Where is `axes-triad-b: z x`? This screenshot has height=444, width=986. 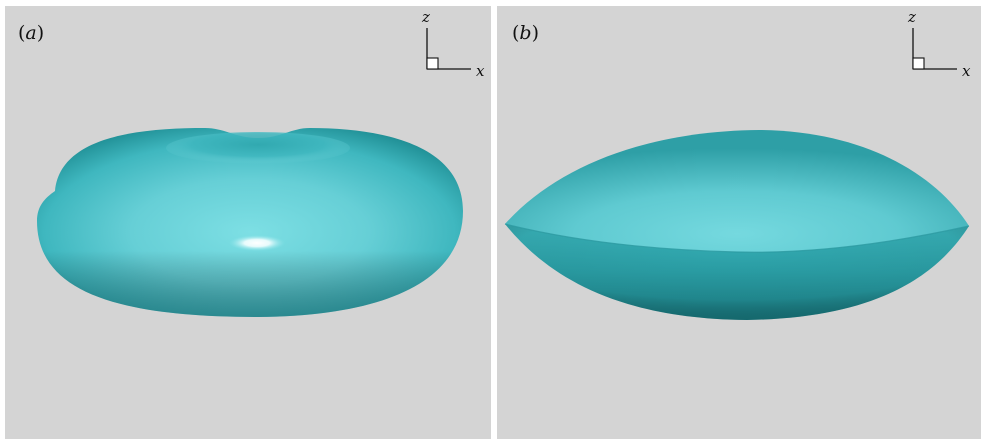 axes-triad-b: z x is located at coordinates (931, 48).